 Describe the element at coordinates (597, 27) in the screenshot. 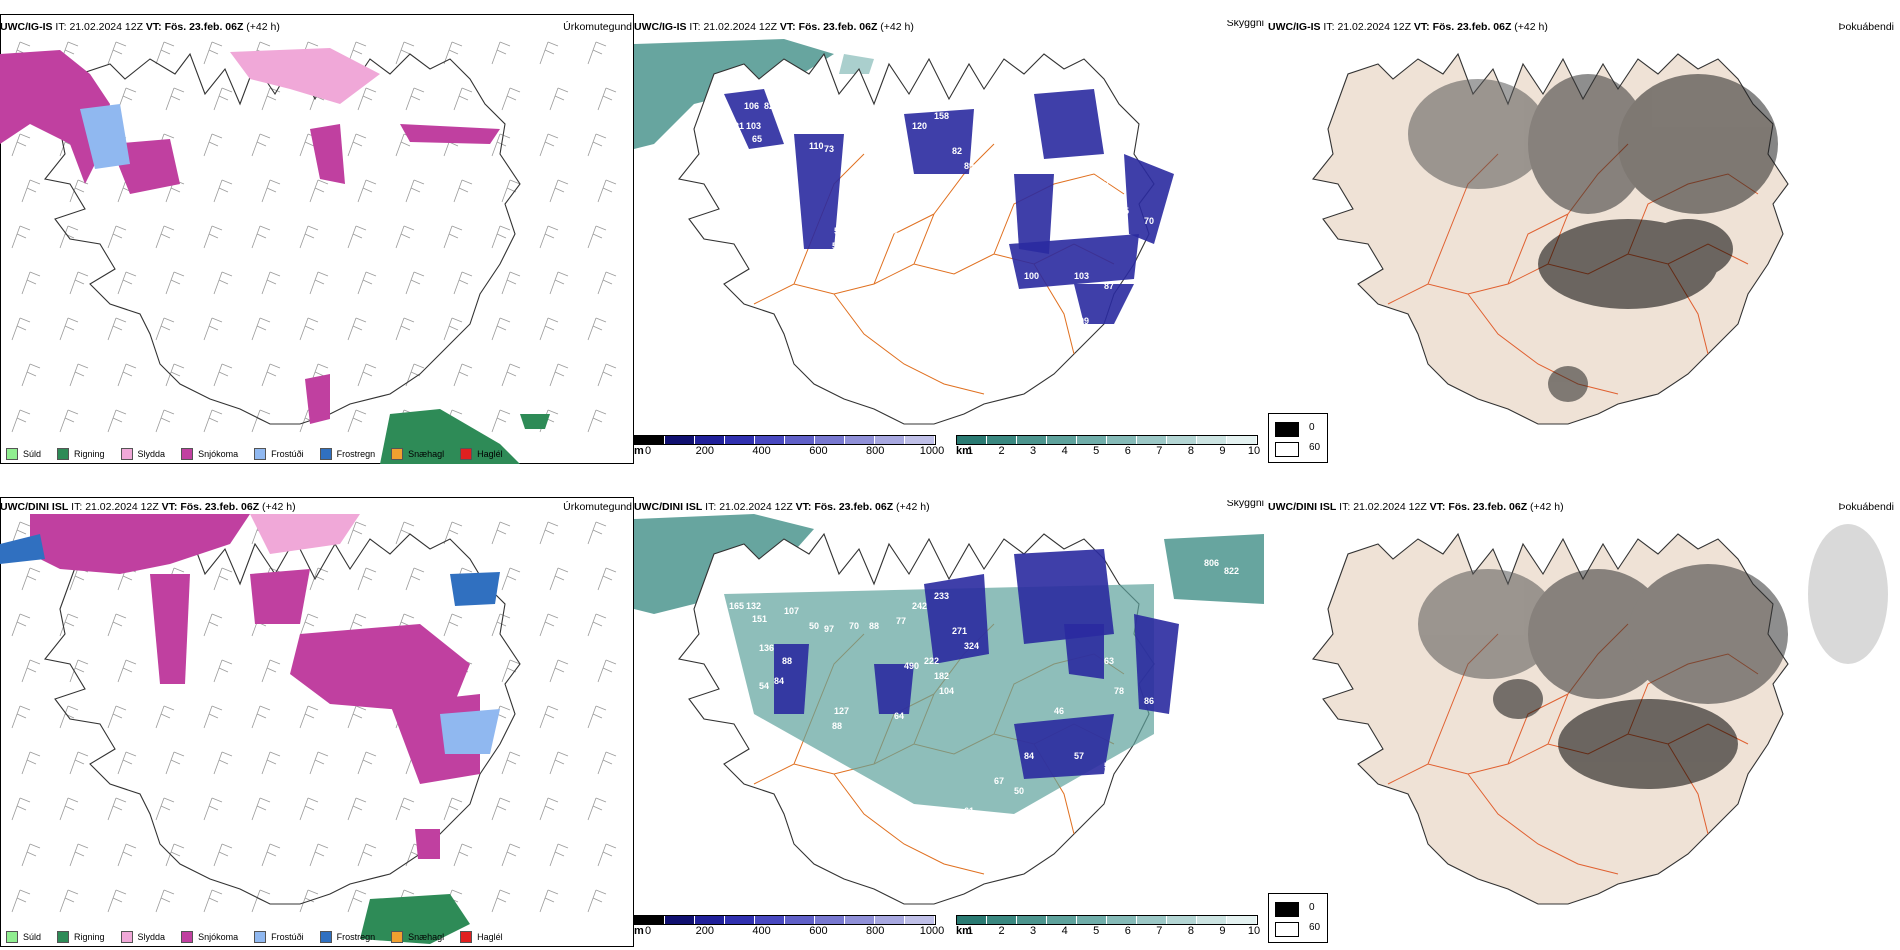

I see `panel-title: Úrkomutegund` at that location.